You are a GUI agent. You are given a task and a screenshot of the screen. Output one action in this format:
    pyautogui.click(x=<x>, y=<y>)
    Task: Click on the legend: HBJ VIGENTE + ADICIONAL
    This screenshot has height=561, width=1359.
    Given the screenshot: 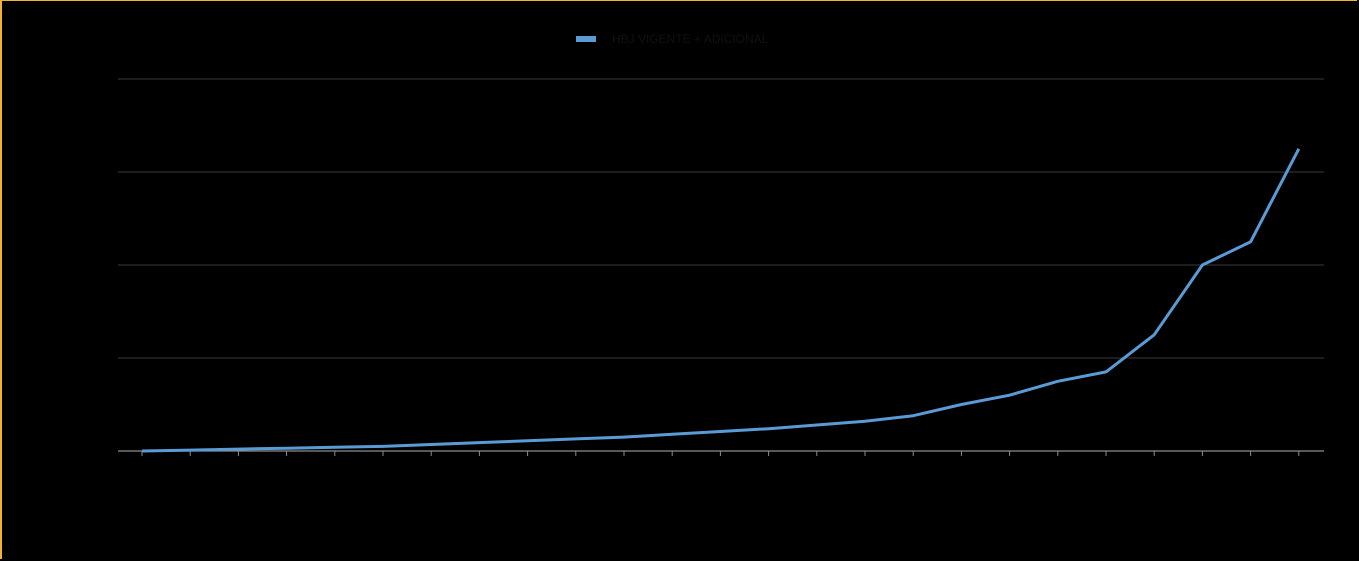 What is the action you would take?
    pyautogui.click(x=672, y=39)
    